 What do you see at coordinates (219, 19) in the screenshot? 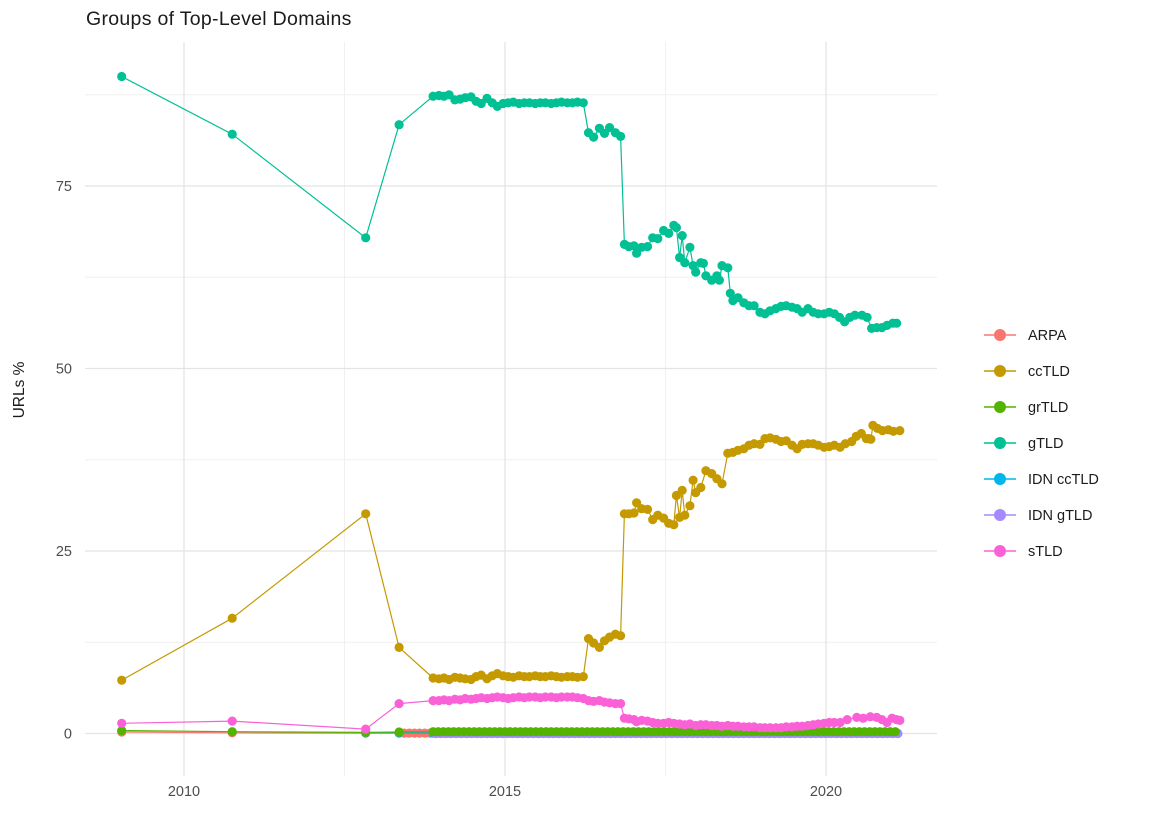
I see `chart-title: Groups of Top-Level Domains` at bounding box center [219, 19].